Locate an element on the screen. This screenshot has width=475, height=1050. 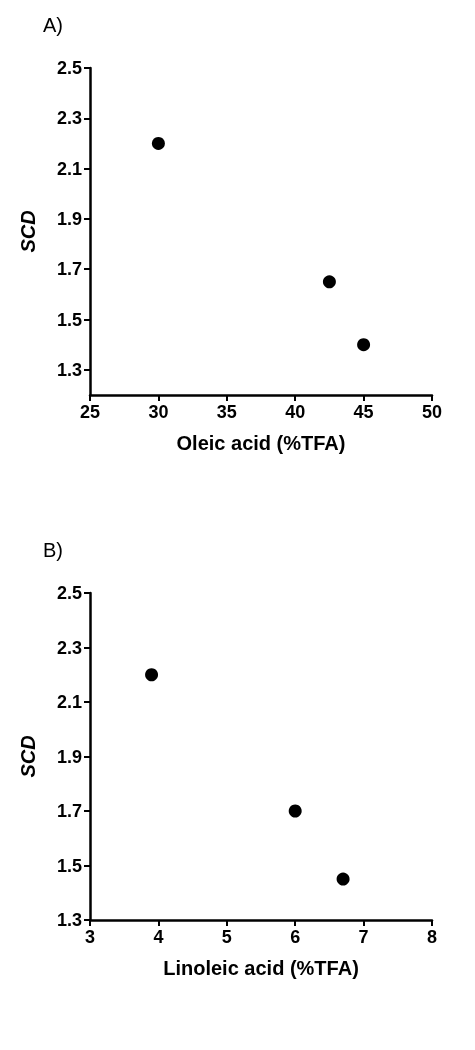
x-tick-label: 25 is located at coordinates (90, 412).